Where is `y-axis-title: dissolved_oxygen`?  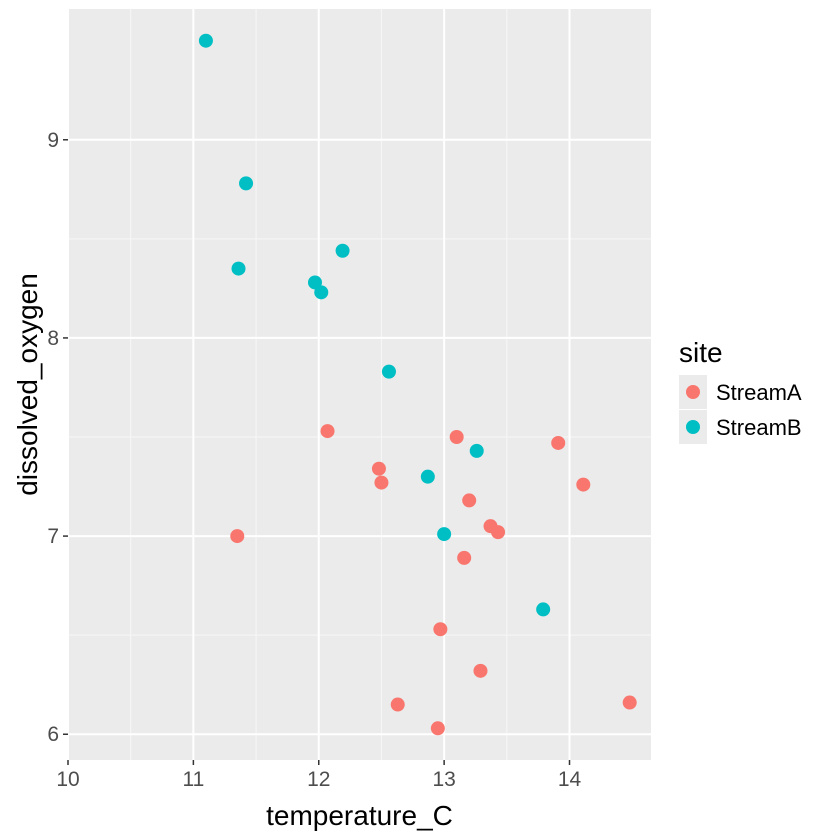 y-axis-title: dissolved_oxygen is located at coordinates (27, 384).